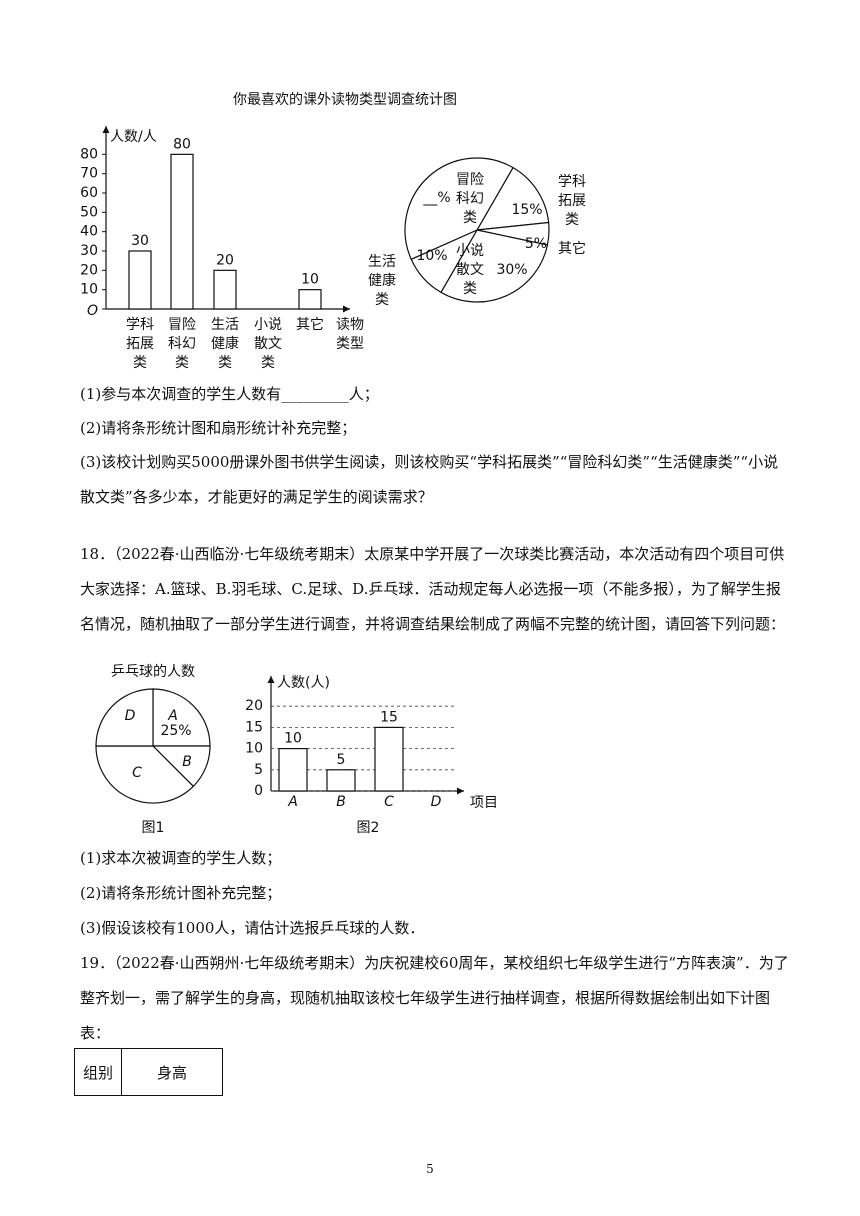 The height and width of the screenshot is (1216, 860). What do you see at coordinates (140, 241) in the screenshot?
I see `value-label: 30` at bounding box center [140, 241].